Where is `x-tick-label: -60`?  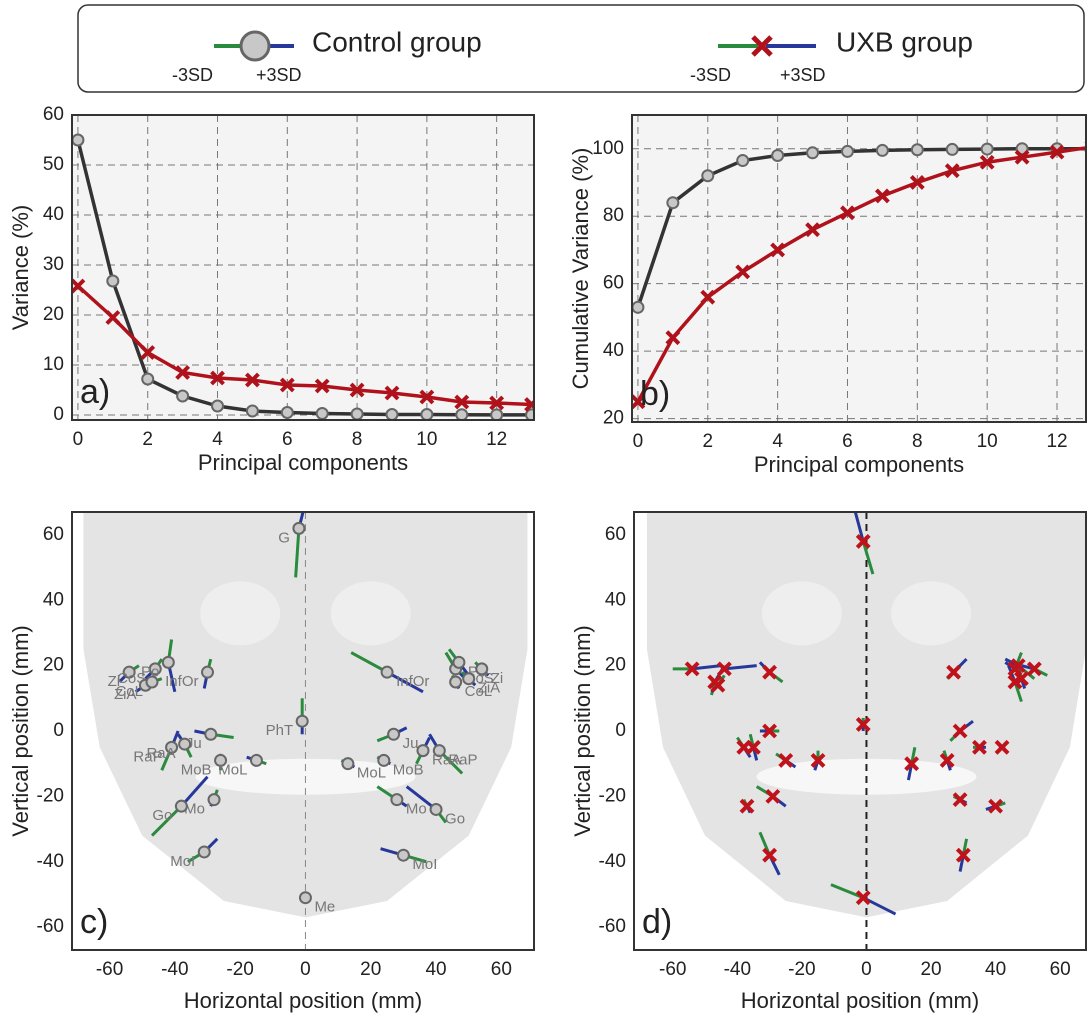
x-tick-label: -60 is located at coordinates (672, 969).